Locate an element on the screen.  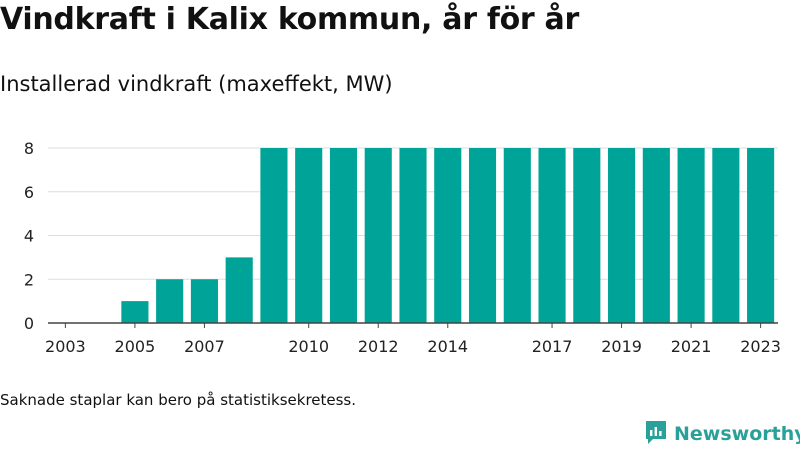
x-tick-label: 2017 is located at coordinates (552, 346).